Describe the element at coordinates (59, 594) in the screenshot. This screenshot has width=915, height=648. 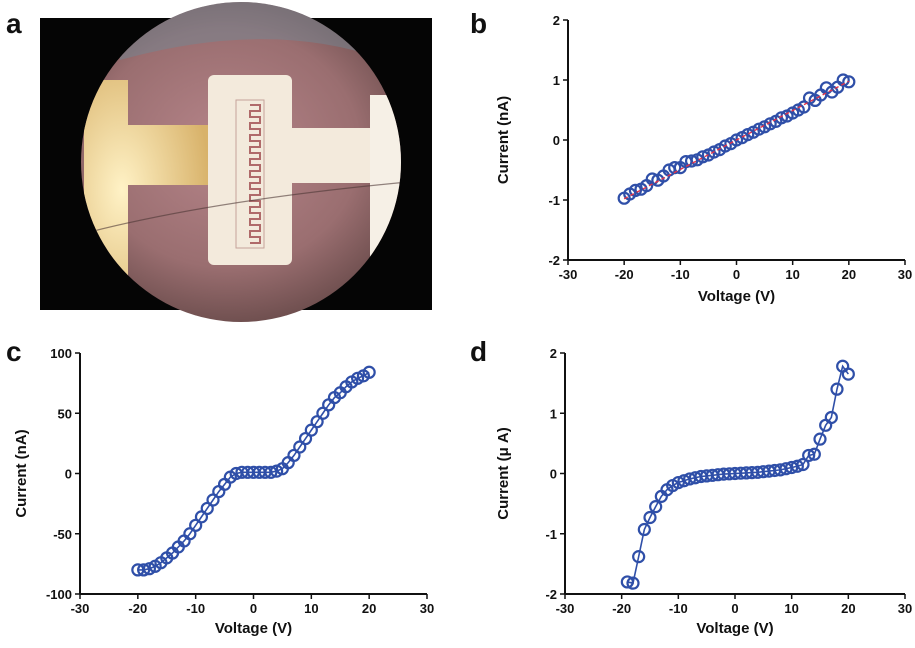
I see `y-tick-label: -100` at that location.